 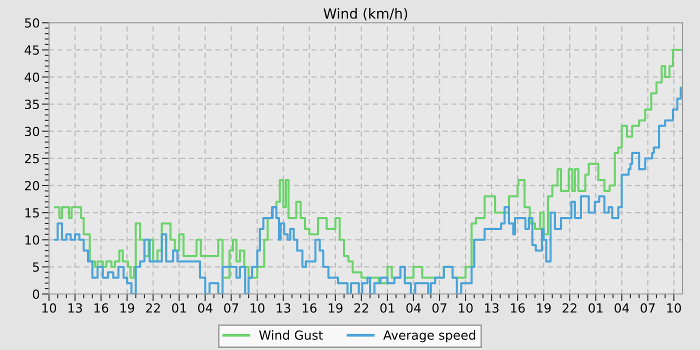 I want to click on y-tick-label: 0, so click(x=36, y=294).